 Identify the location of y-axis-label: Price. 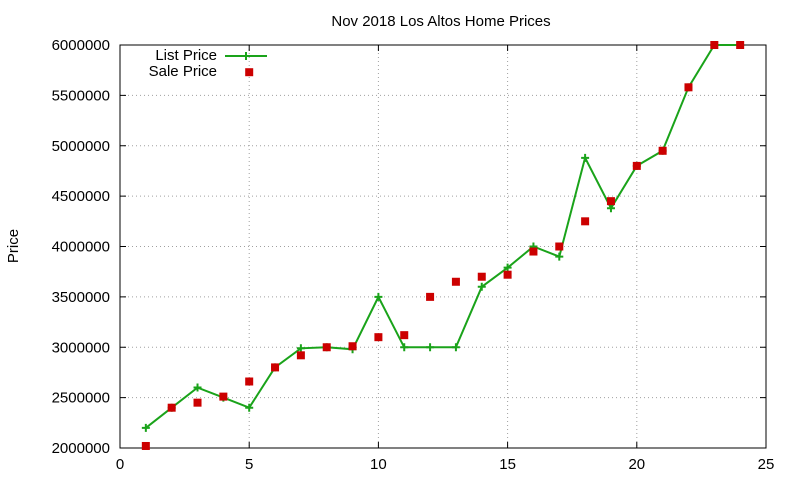
(13, 246).